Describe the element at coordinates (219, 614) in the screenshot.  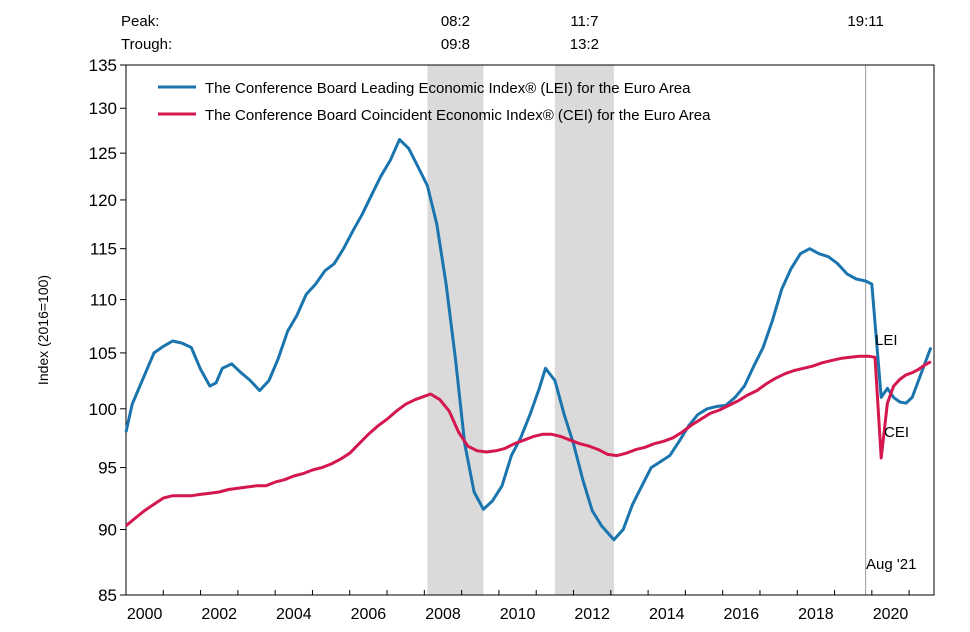
I see `x-tick-label: 2002` at that location.